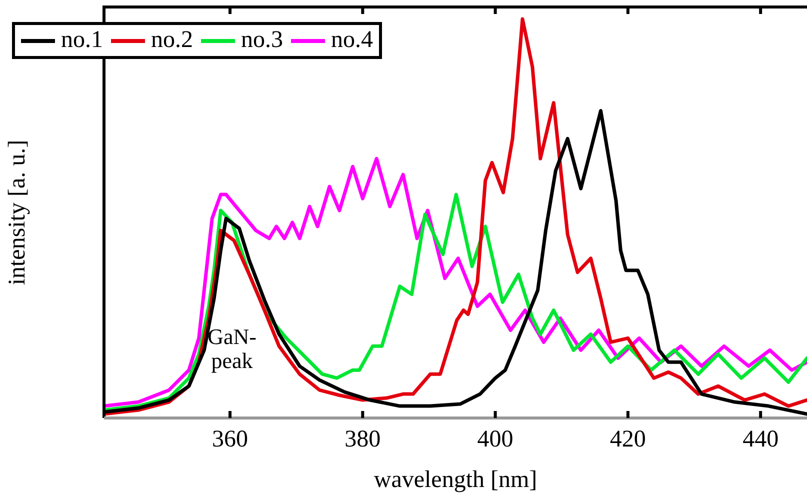 This screenshot has height=499, width=807. Describe the element at coordinates (352, 40) in the screenshot. I see `legend-label: no.4` at that location.